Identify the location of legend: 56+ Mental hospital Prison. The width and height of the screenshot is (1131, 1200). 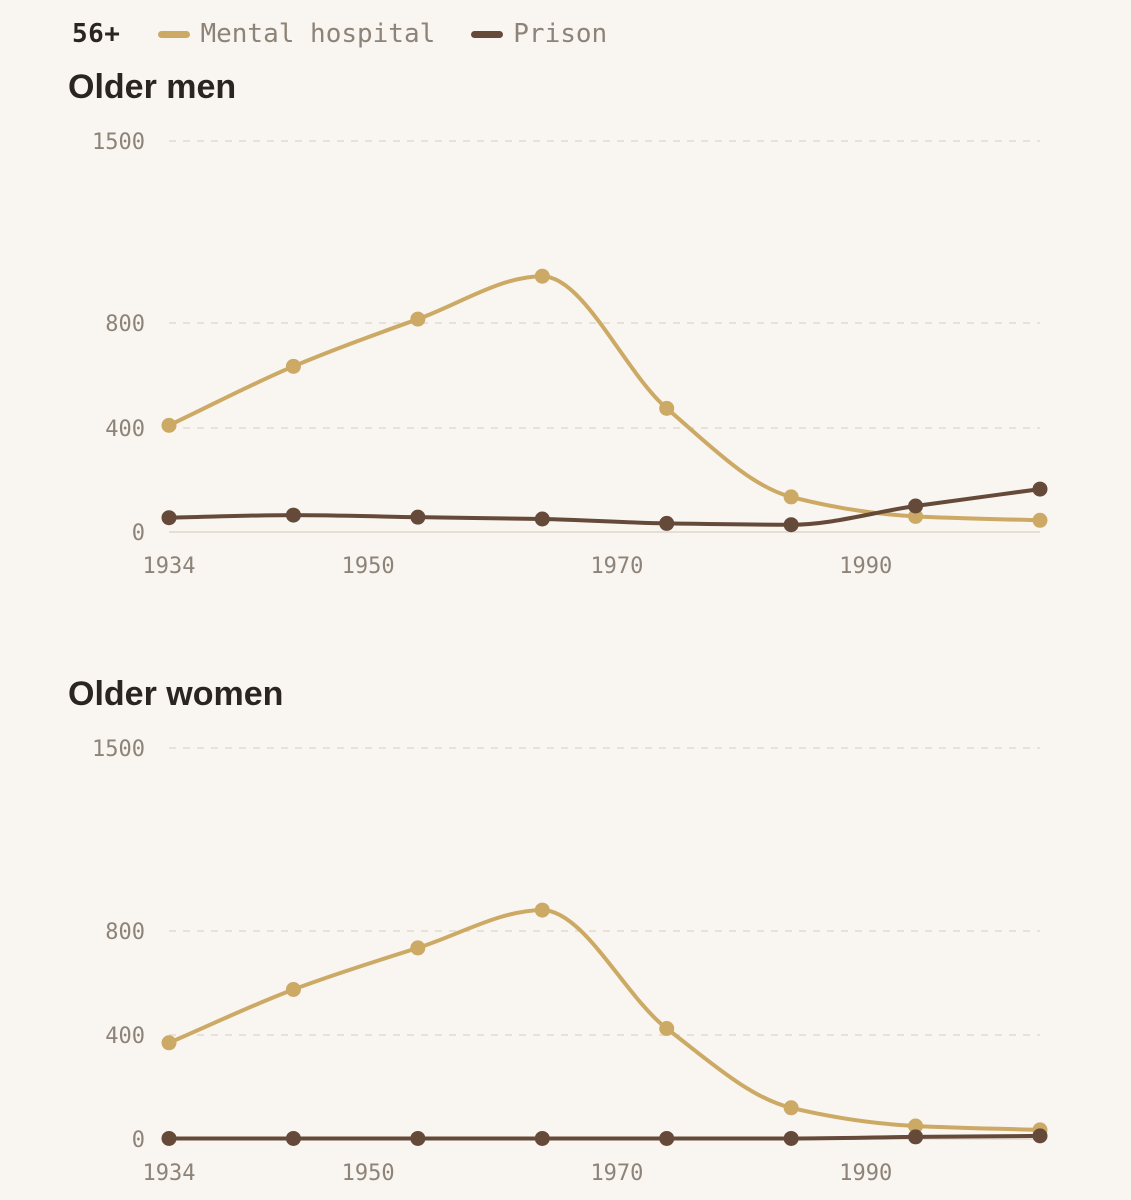
(357, 34).